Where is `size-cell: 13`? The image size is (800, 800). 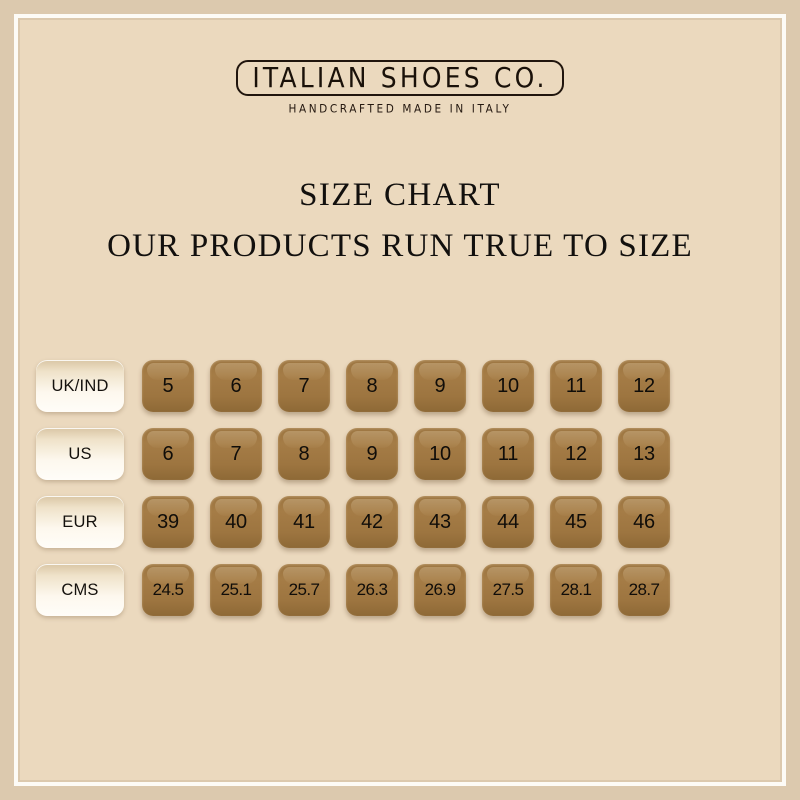
size-cell: 13 is located at coordinates (644, 454).